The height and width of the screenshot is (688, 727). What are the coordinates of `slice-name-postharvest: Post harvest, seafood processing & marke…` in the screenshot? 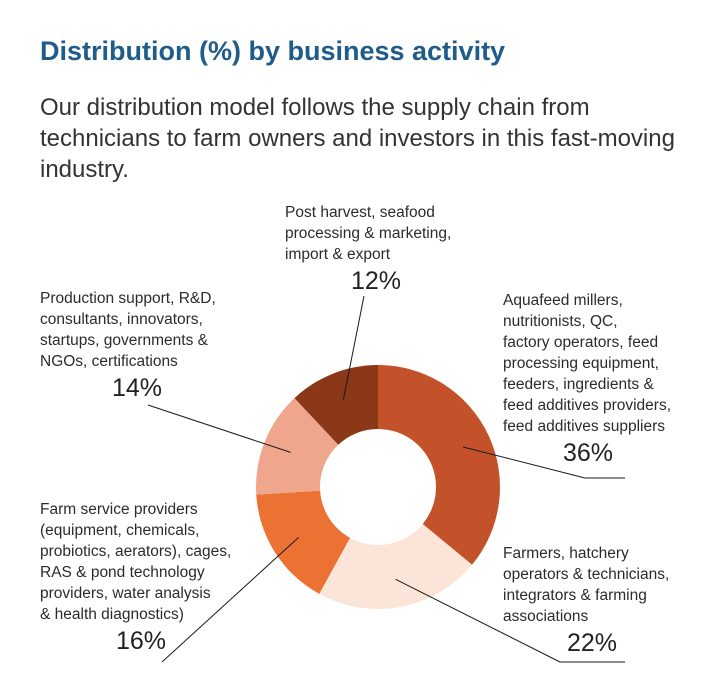 It's located at (368, 233).